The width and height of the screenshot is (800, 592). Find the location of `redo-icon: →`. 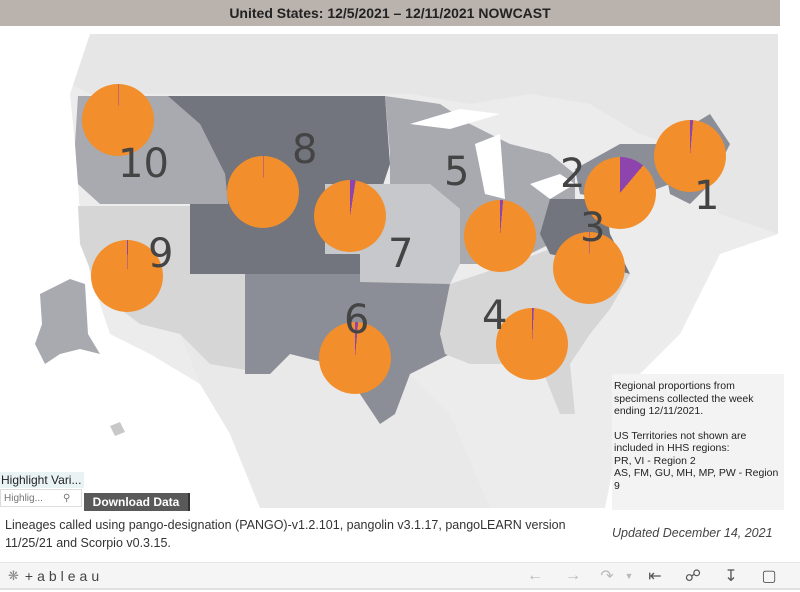

redo-icon: → is located at coordinates (573, 575).